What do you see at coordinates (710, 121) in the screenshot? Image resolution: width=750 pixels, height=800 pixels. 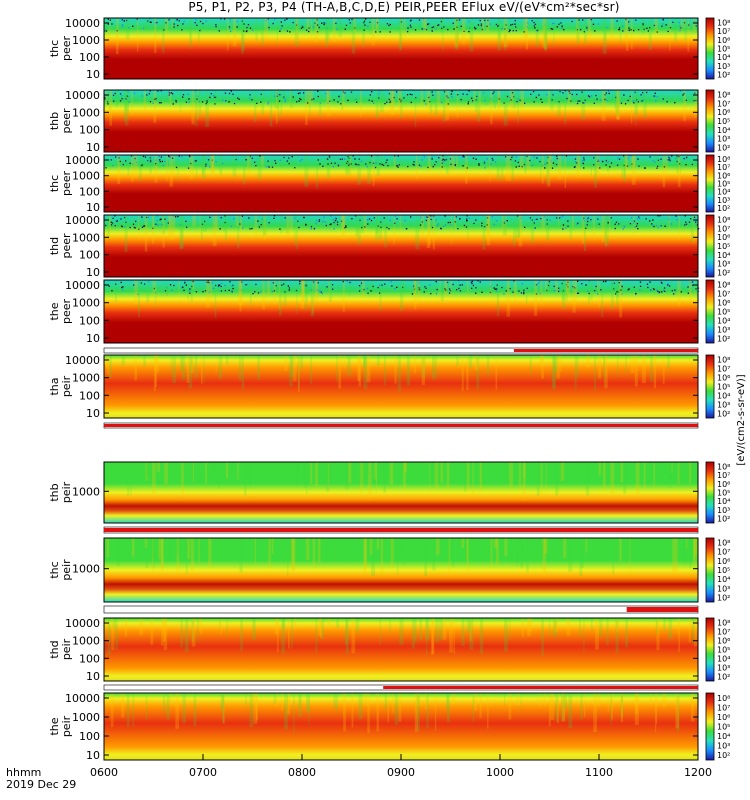 I see `colorbar` at bounding box center [710, 121].